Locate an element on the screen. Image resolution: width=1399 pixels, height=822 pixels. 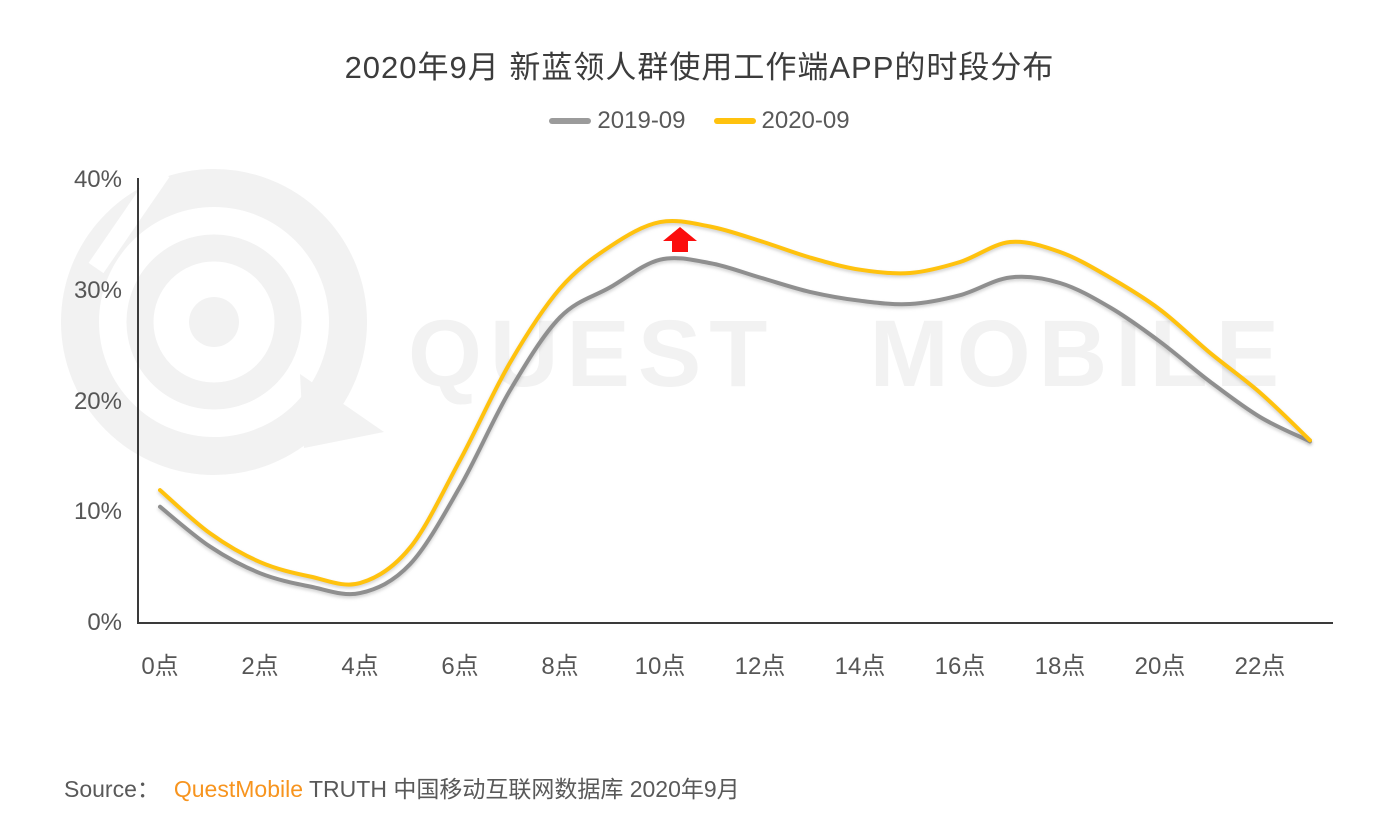
x-tick-label: 0点 is located at coordinates (160, 666).